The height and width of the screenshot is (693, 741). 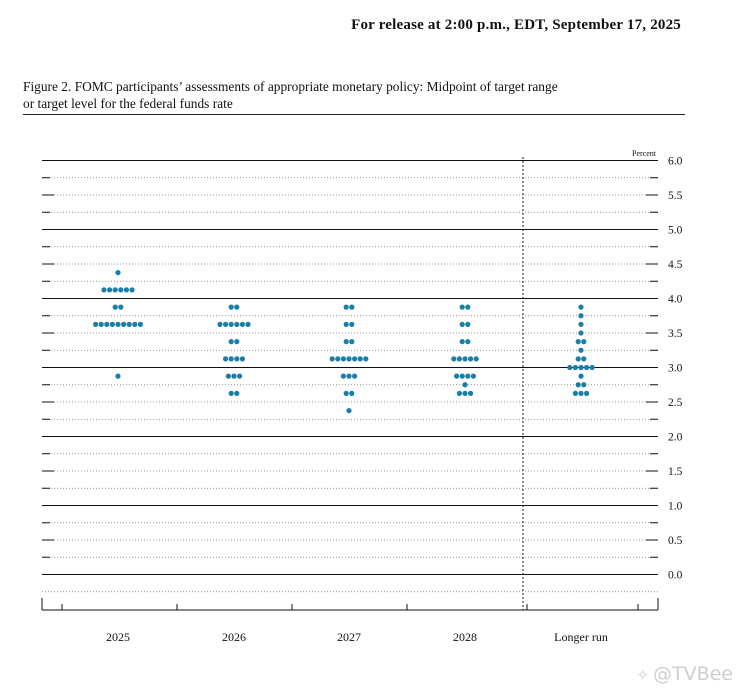 What do you see at coordinates (675, 334) in the screenshot?
I see `y-tick-label: 3.5` at bounding box center [675, 334].